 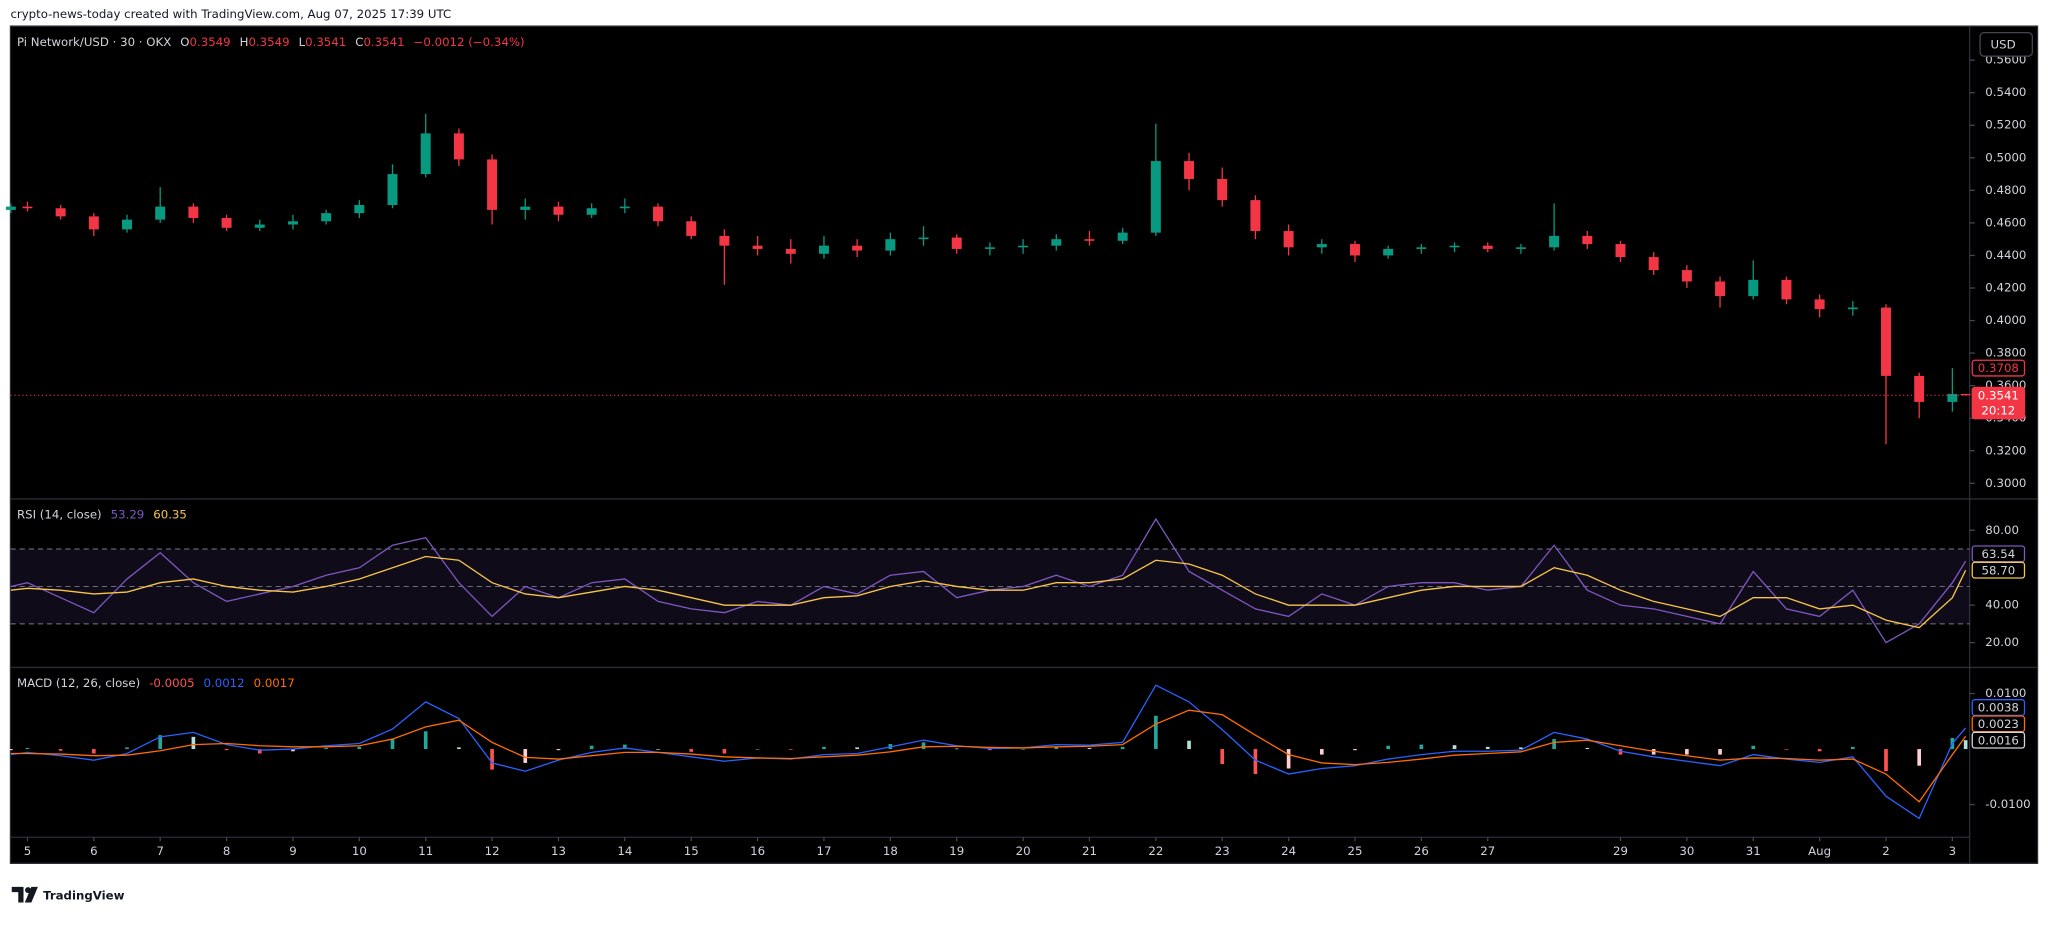 I want to click on legend-change: −0.0012 (−0.34%), so click(x=469, y=41).